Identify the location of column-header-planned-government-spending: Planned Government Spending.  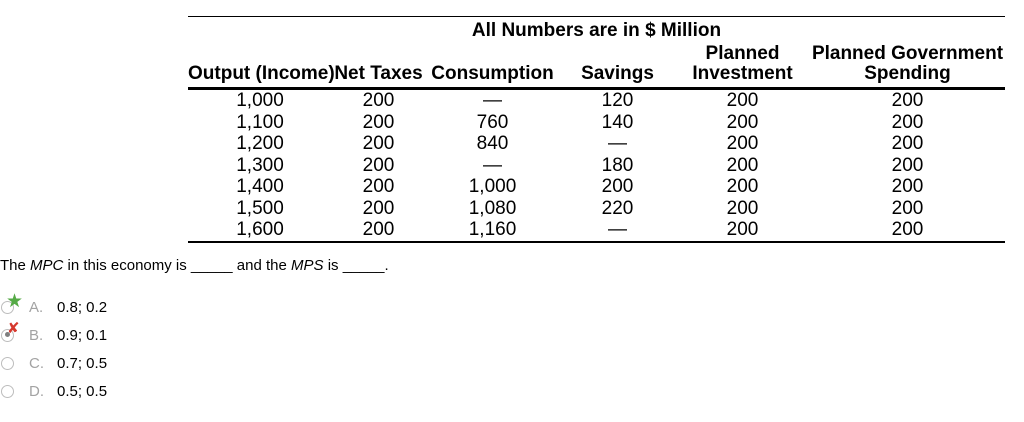
(907, 67).